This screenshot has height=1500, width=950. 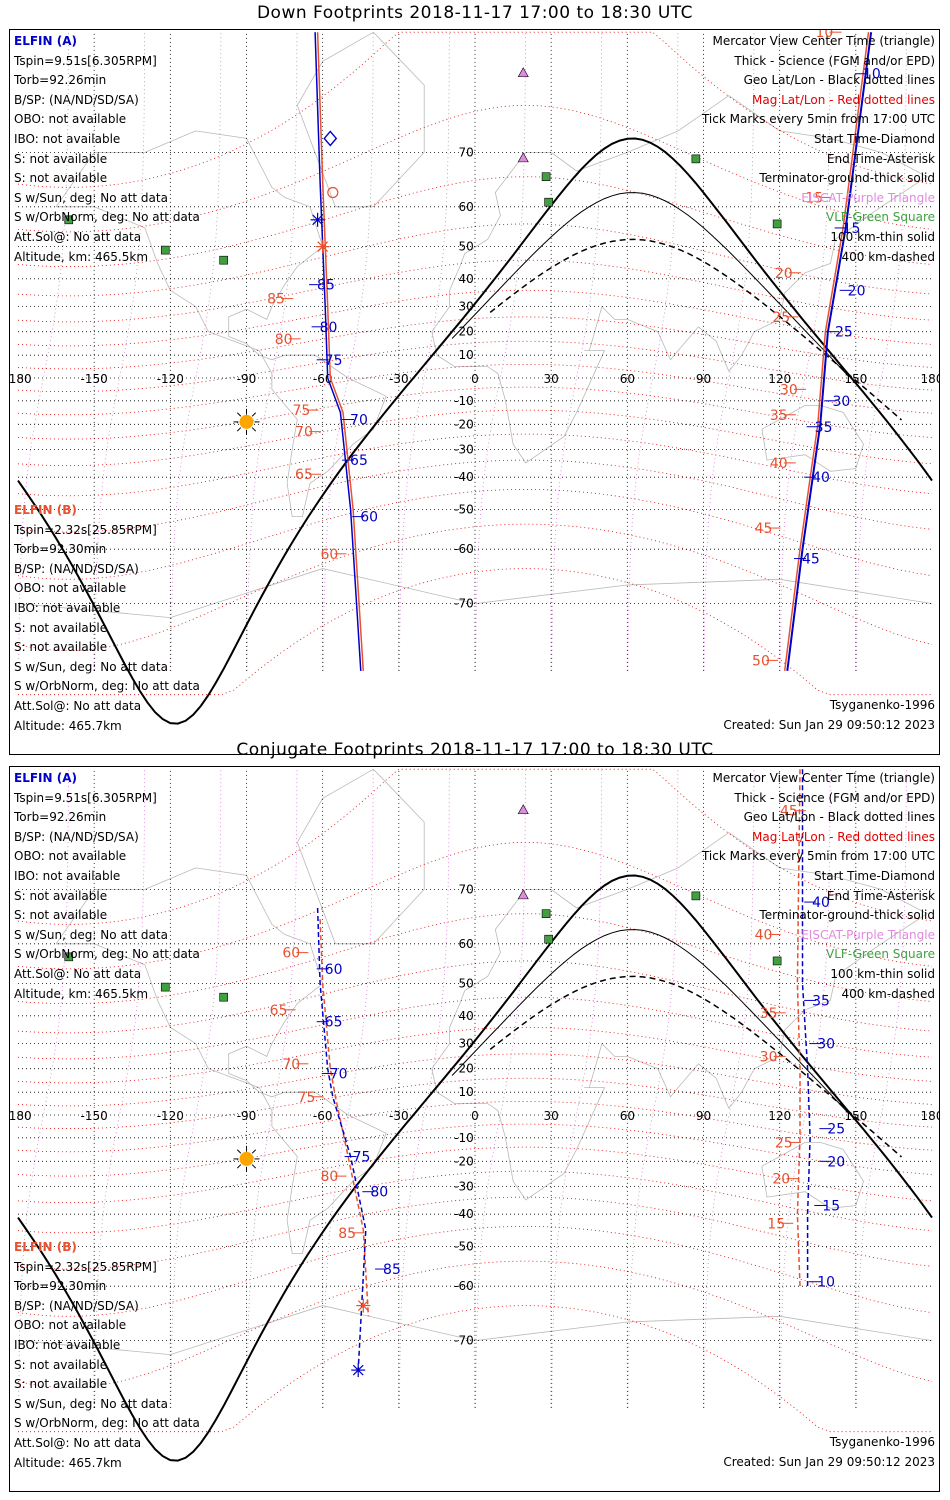 I want to click on info-line: VLF-Green Square, so click(x=880, y=954).